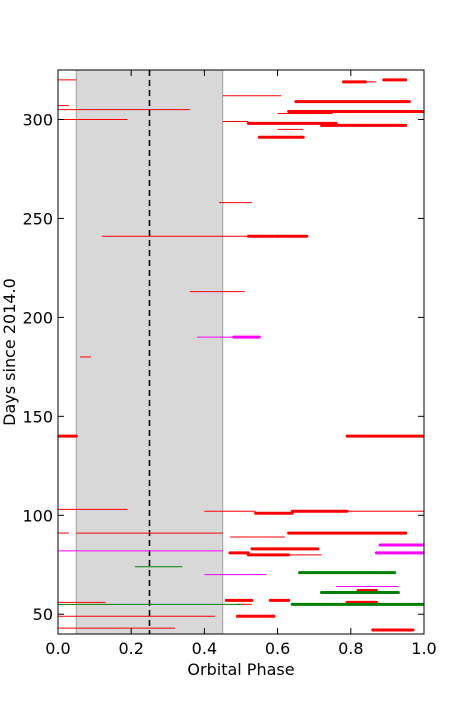 This screenshot has height=706, width=471. What do you see at coordinates (37, 515) in the screenshot?
I see `y-tick-label: 100` at bounding box center [37, 515].